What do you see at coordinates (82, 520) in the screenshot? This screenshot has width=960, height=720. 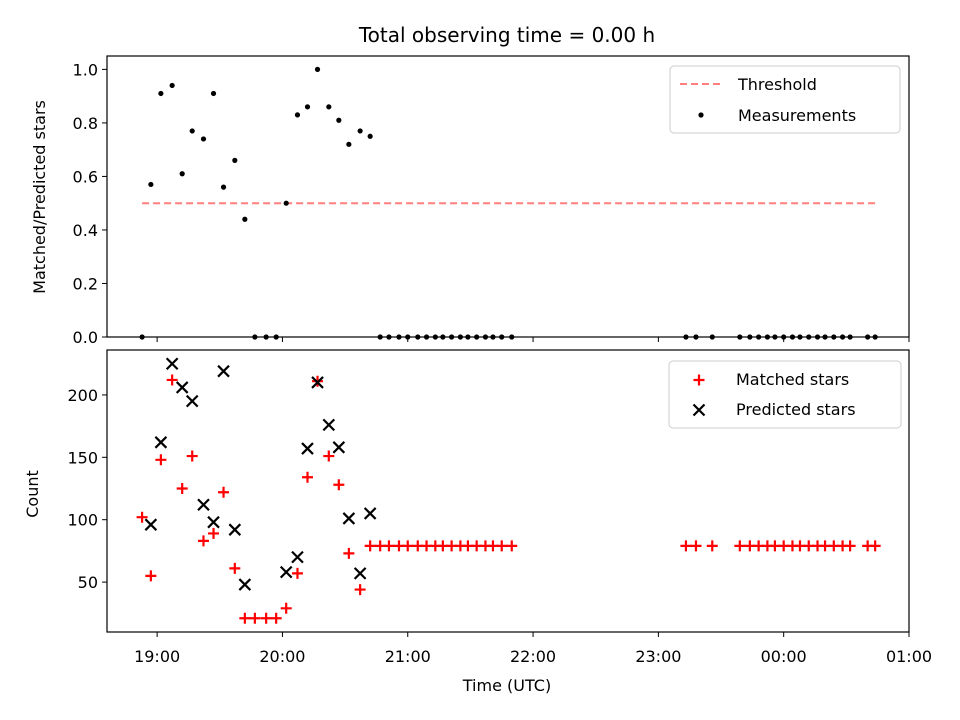 I see `bottom-y-tick-label: 100` at bounding box center [82, 520].